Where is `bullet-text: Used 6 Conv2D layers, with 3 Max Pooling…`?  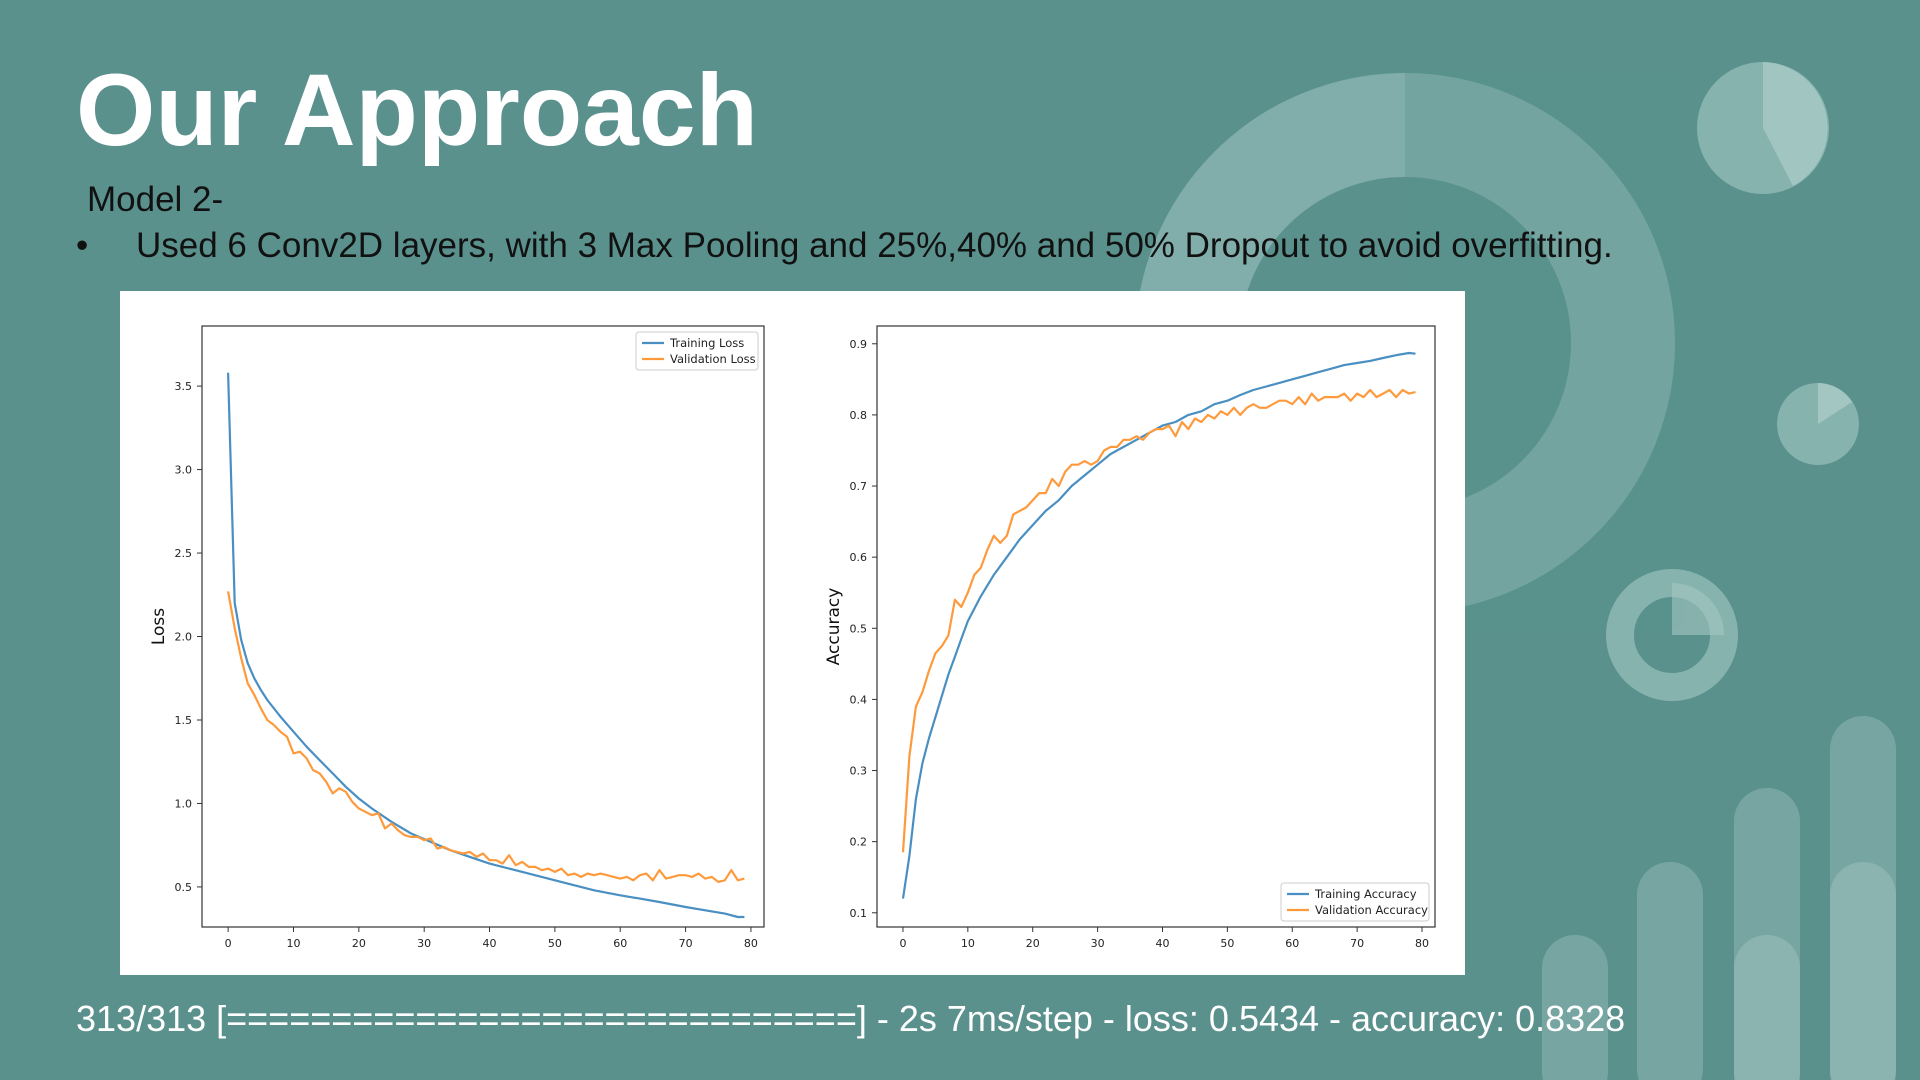
bullet-text: Used 6 Conv2D layers, with 3 Max Pooling… is located at coordinates (874, 245).